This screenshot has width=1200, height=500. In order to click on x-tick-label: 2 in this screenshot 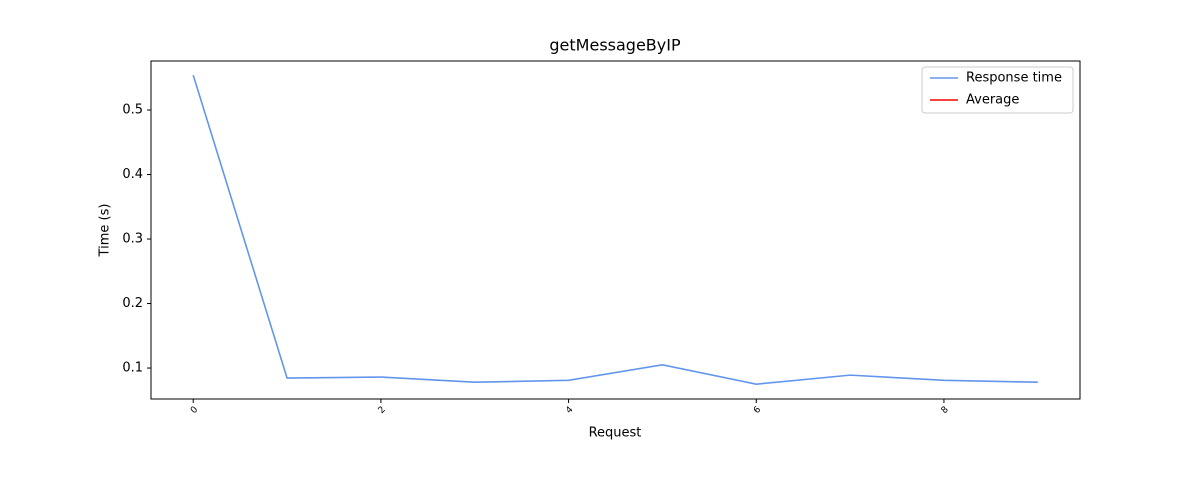, I will do `click(382, 410)`.